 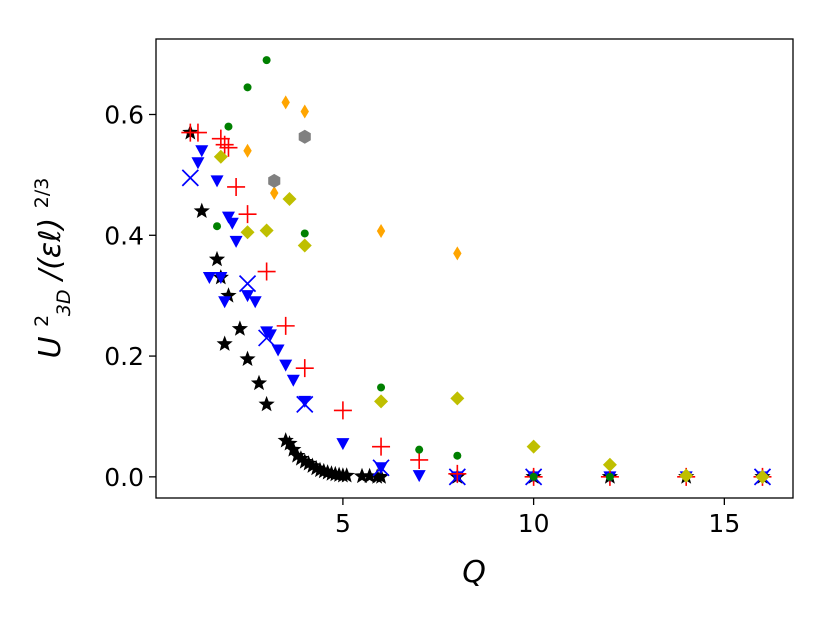 What do you see at coordinates (289, 158) in the screenshot?
I see `series-hexagon` at bounding box center [289, 158].